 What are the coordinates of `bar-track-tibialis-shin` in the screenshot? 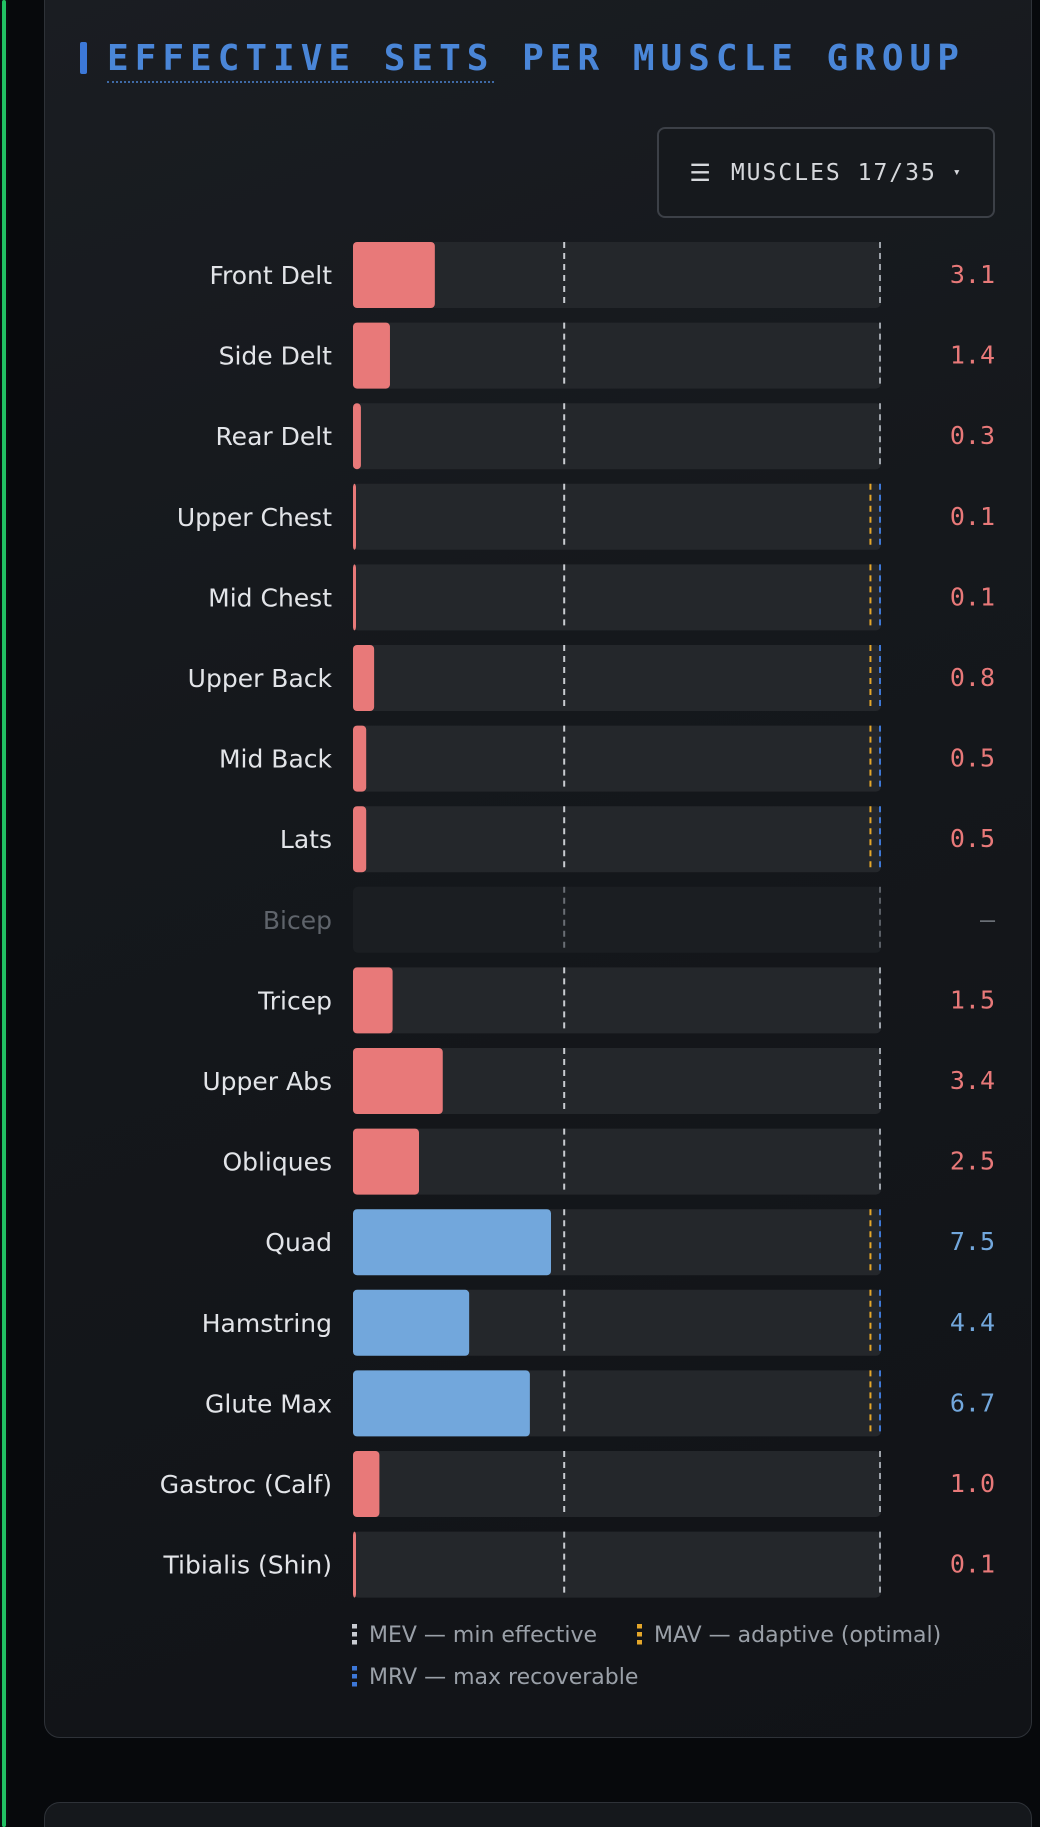 It's located at (617, 1564).